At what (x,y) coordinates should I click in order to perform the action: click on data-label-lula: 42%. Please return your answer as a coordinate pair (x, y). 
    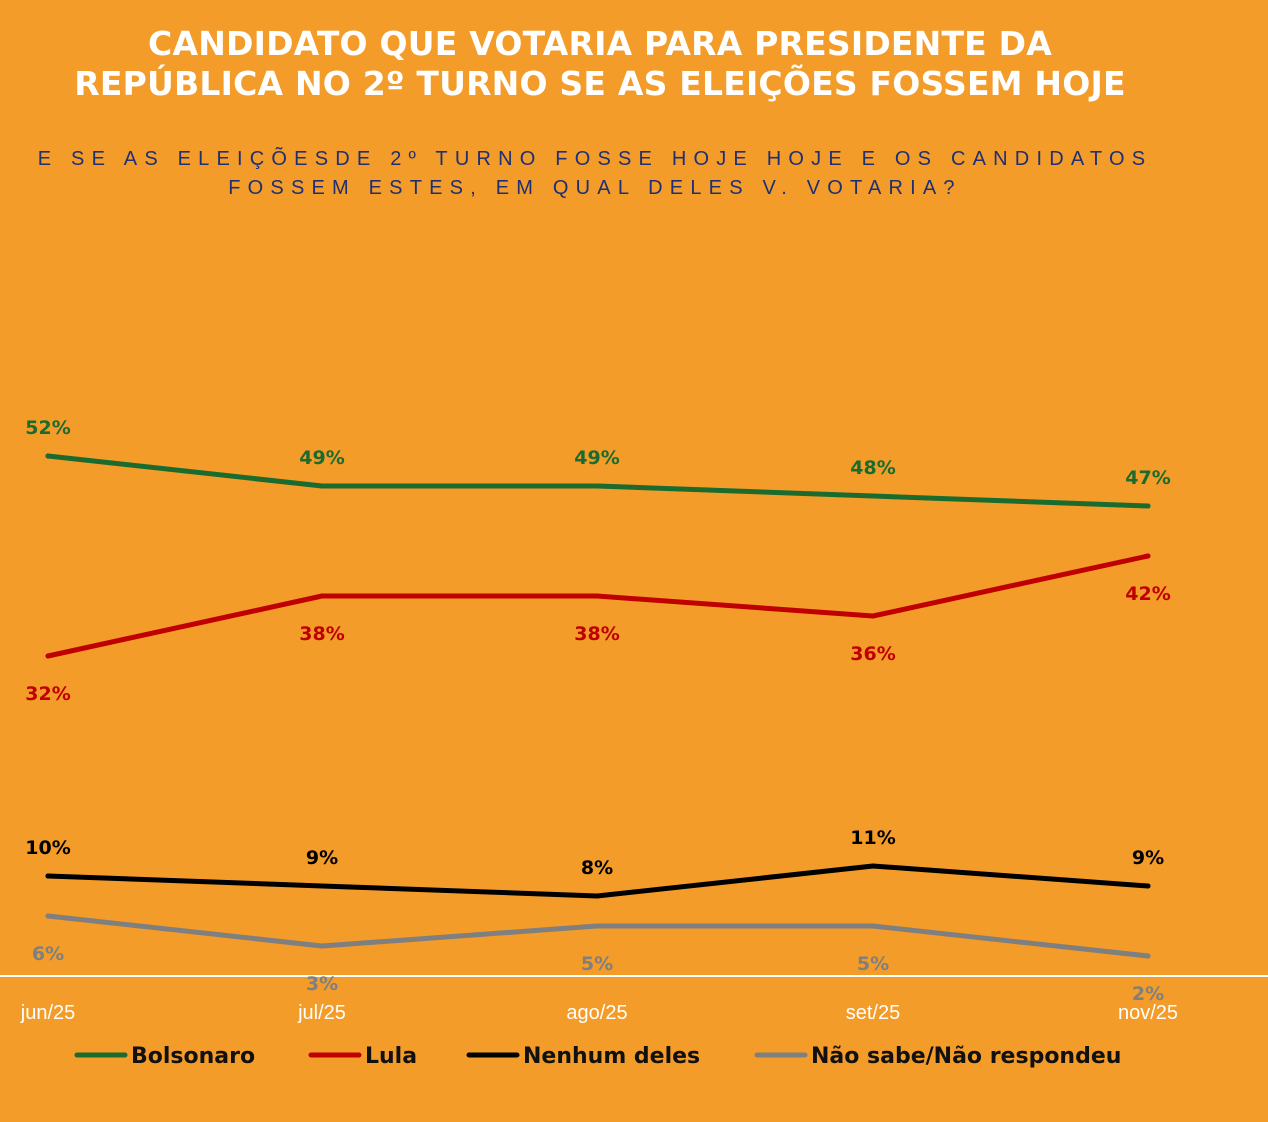
    Looking at the image, I should click on (1147, 594).